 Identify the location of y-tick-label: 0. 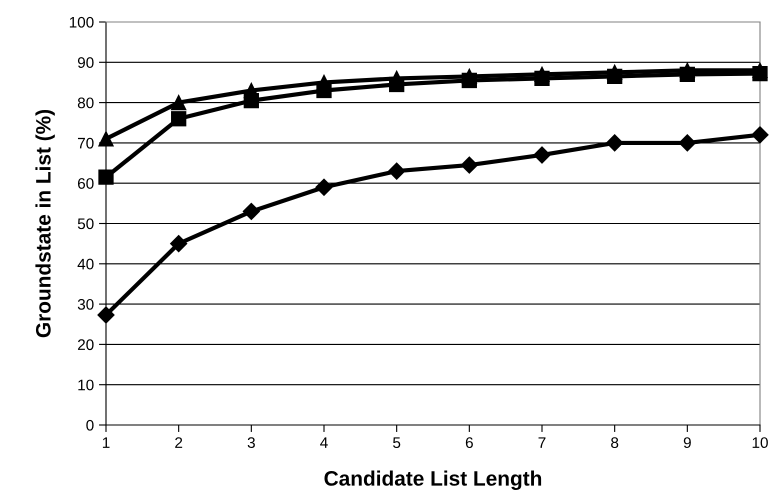
(90, 425).